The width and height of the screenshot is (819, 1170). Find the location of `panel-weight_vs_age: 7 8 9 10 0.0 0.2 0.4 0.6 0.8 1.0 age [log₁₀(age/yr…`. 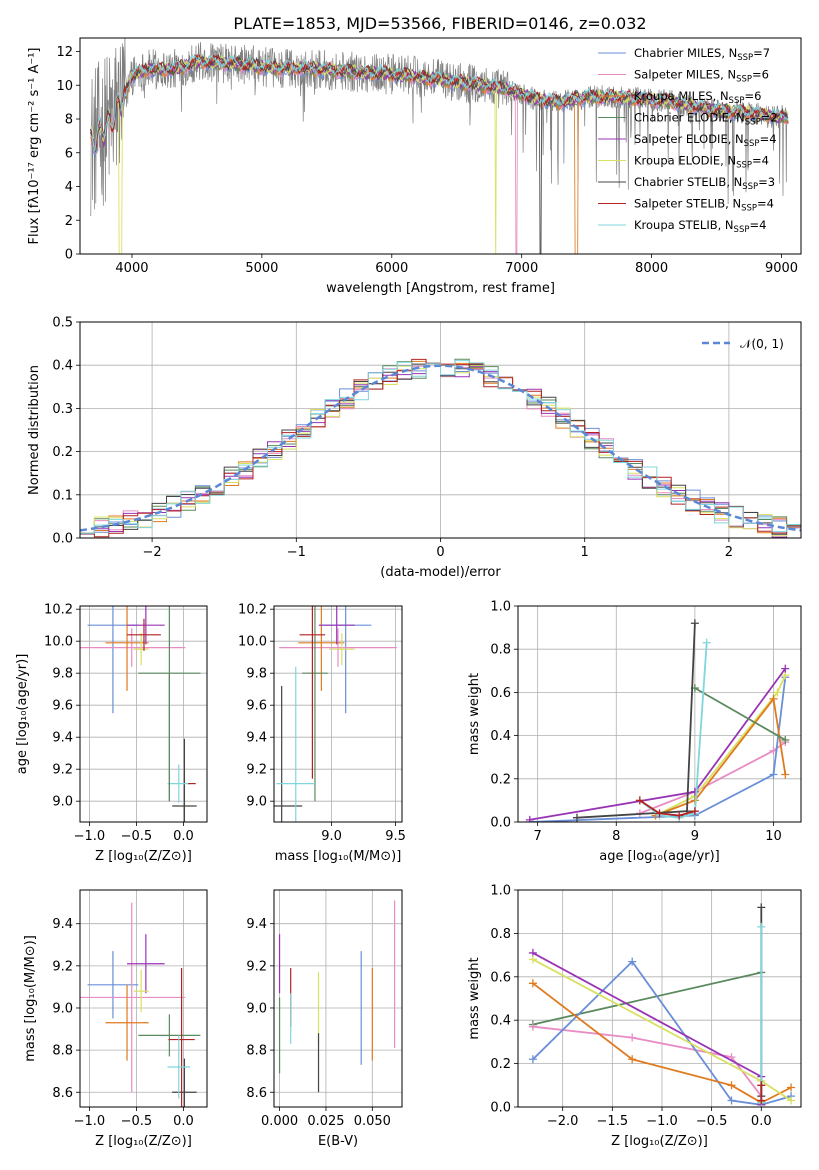

panel-weight_vs_age: 7 8 9 10 0.0 0.2 0.4 0.6 0.8 1.0 age [log₁₀(age/yr… is located at coordinates (634, 732).